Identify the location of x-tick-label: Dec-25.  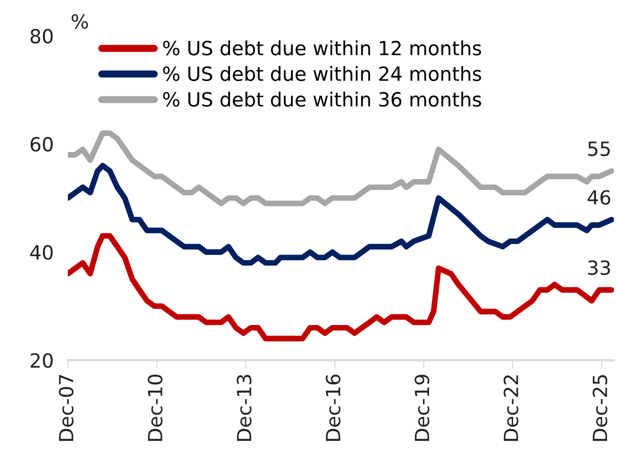
(600, 408).